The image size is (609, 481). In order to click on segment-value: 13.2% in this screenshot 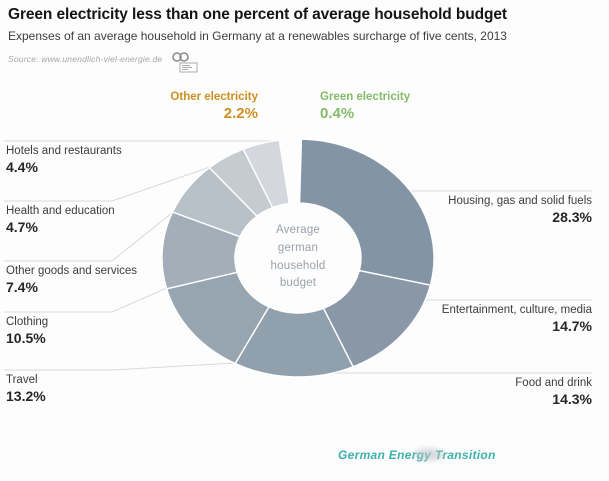, I will do `click(26, 396)`.